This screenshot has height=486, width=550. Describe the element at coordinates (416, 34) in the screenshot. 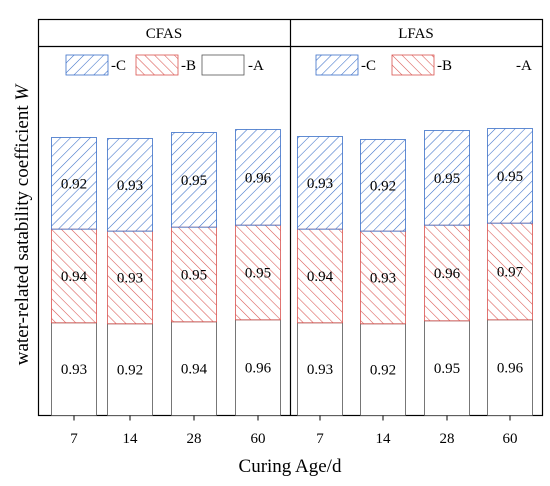

I see `panel-title-right: LFAS` at that location.